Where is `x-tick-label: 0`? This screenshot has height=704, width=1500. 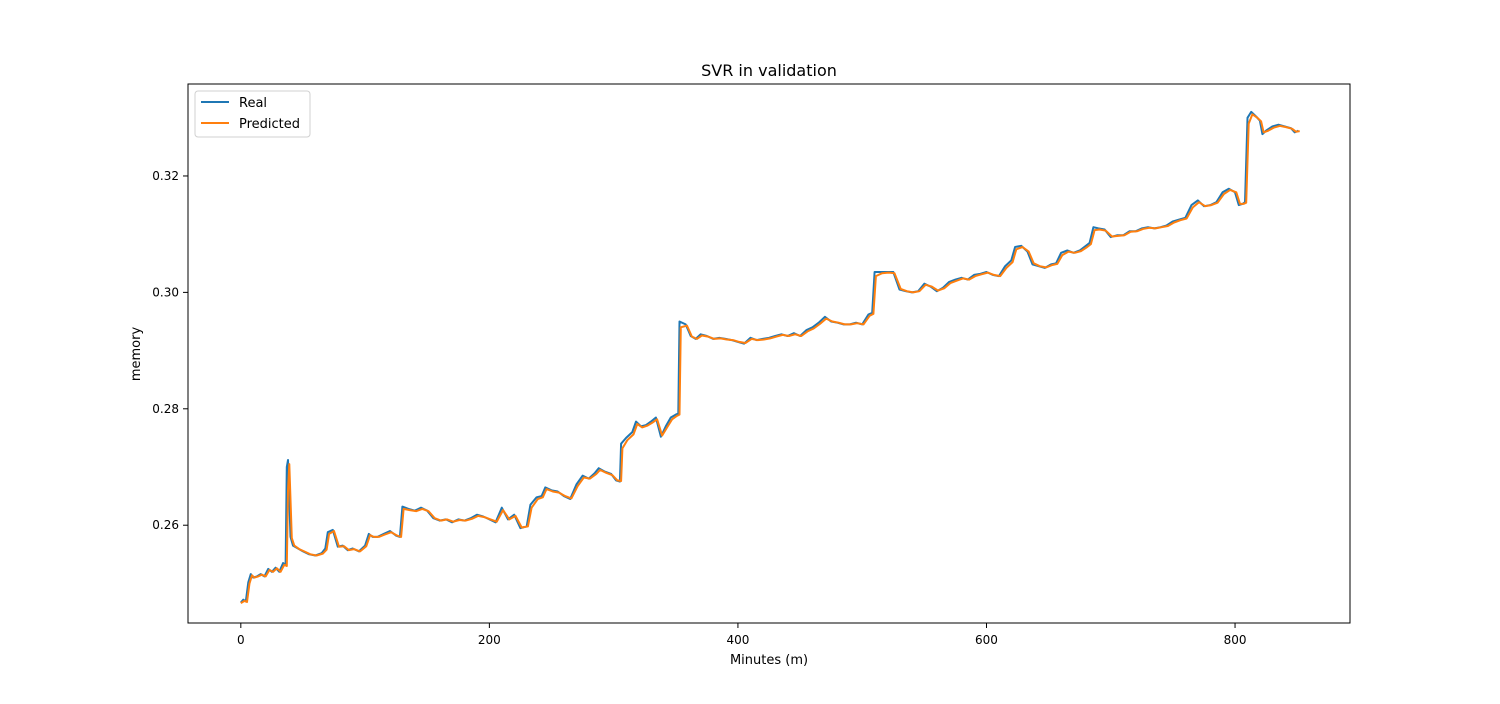
x-tick-label: 0 is located at coordinates (241, 640).